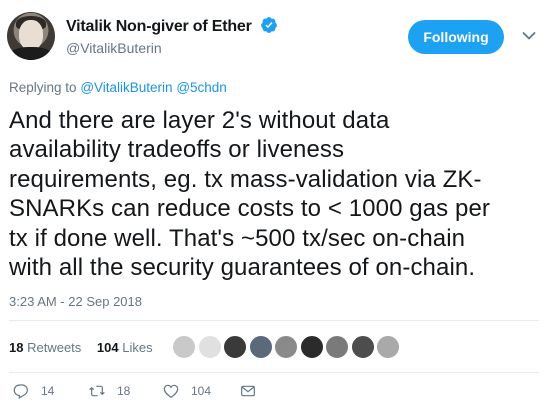 This screenshot has height=406, width=548. Describe the element at coordinates (177, 150) in the screenshot. I see `tweet-text-line: availability tradeoffs or liveness` at that location.